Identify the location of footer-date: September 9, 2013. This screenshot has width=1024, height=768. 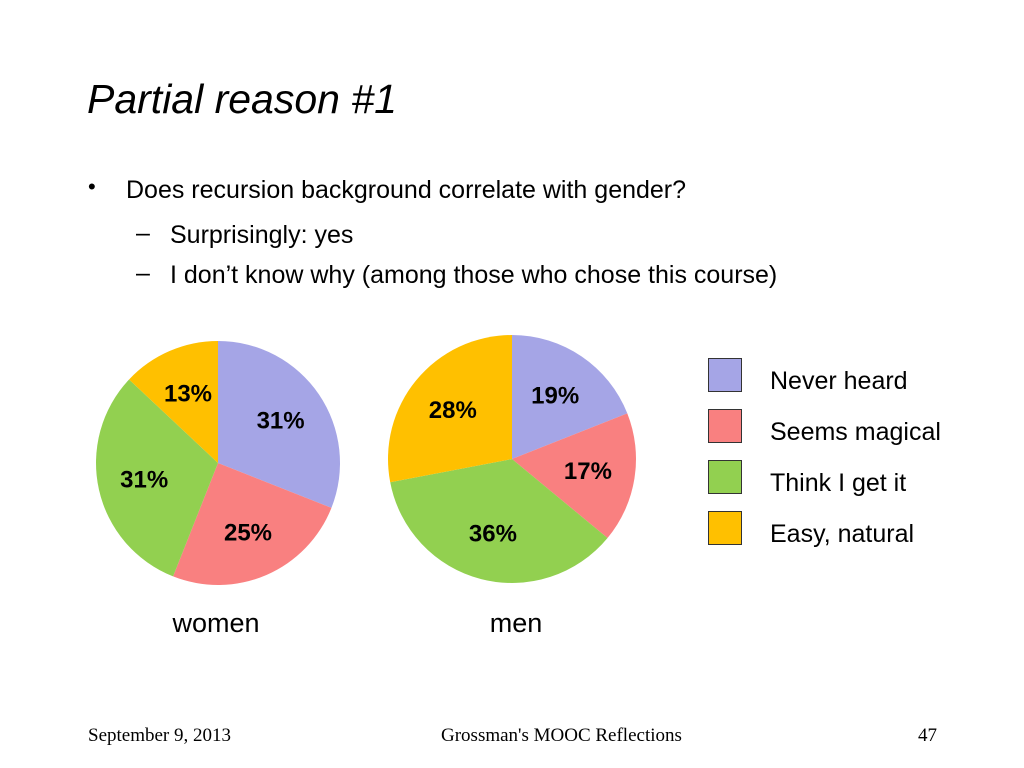
(160, 735).